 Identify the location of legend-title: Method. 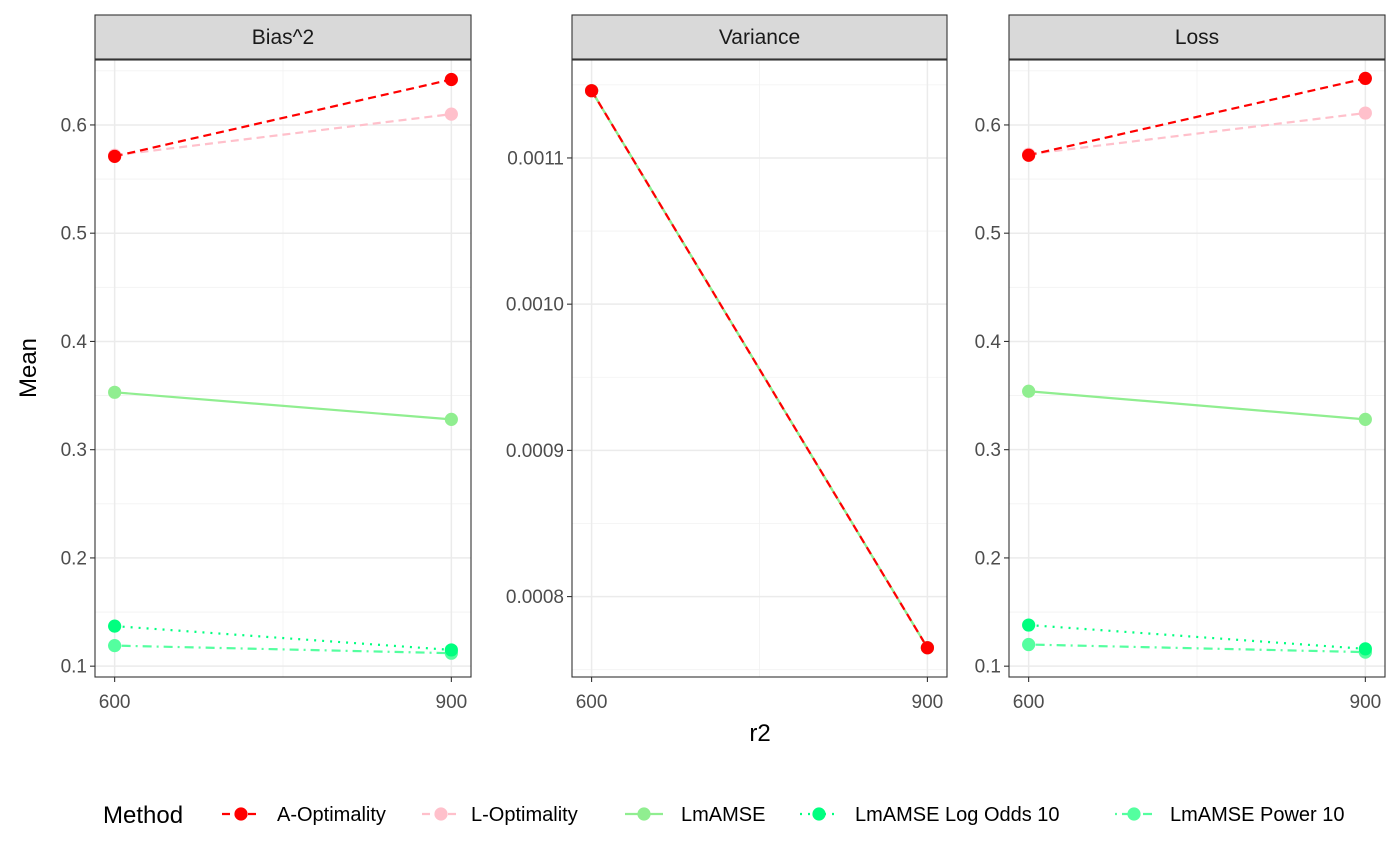
(143, 815).